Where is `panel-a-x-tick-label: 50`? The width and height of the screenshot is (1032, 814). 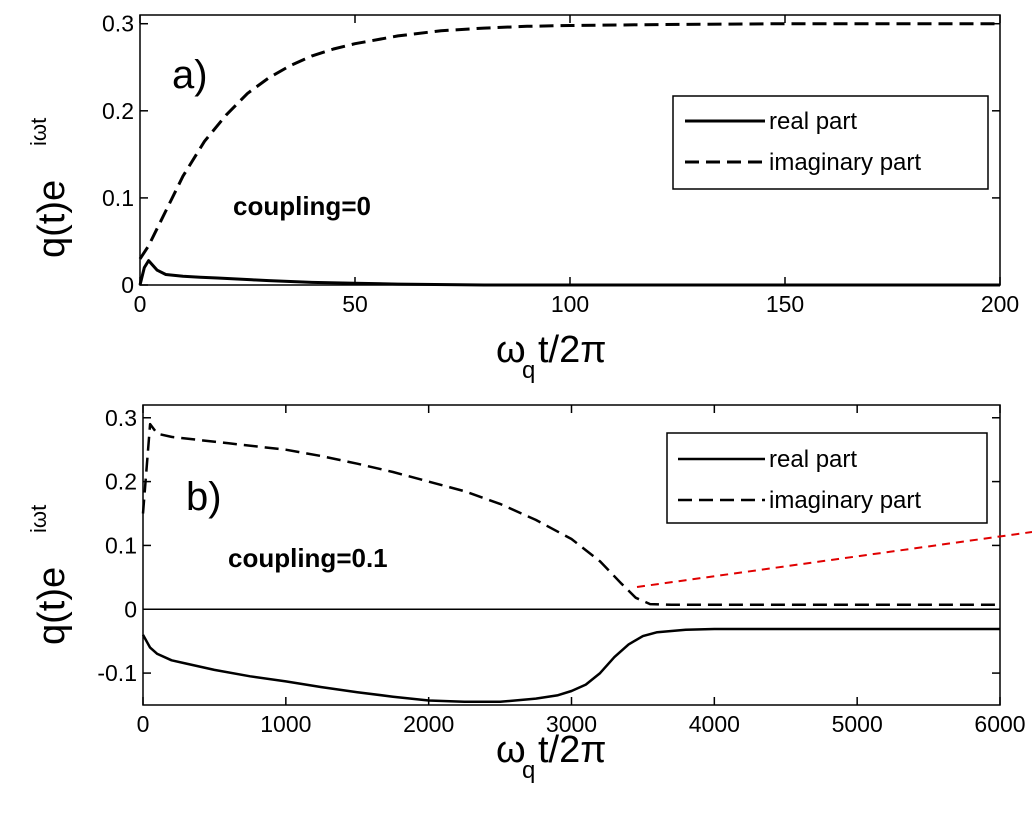 panel-a-x-tick-label: 50 is located at coordinates (355, 304).